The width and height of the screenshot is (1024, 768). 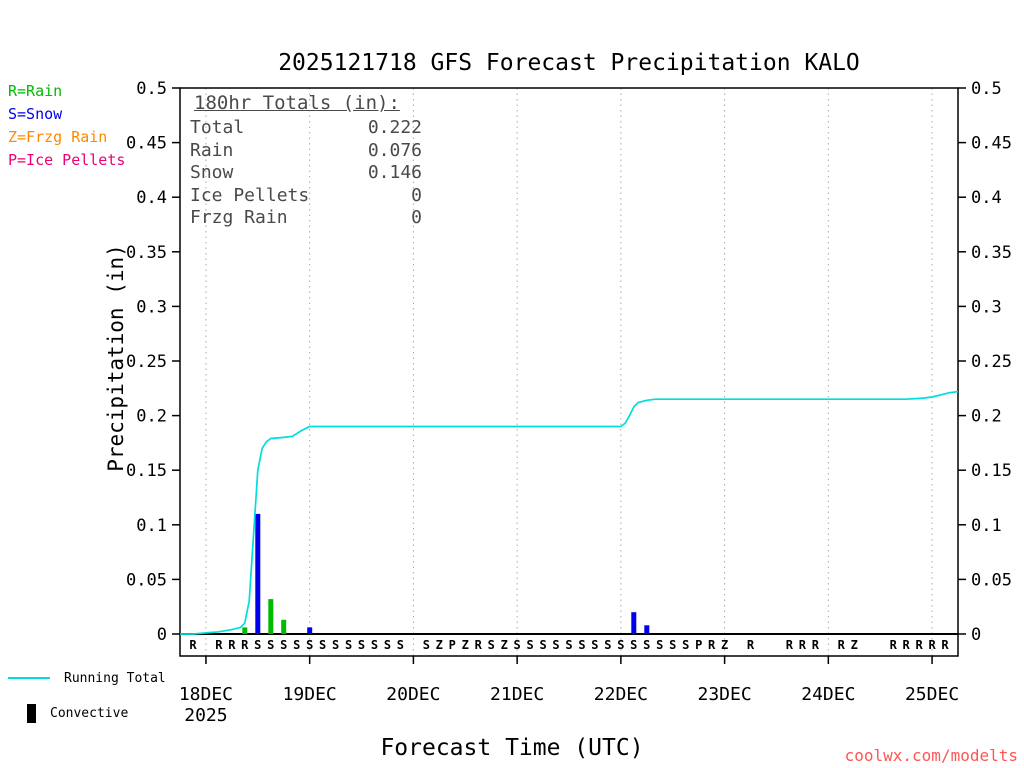 I want to click on totals-row-label: Snow, so click(x=212, y=172).